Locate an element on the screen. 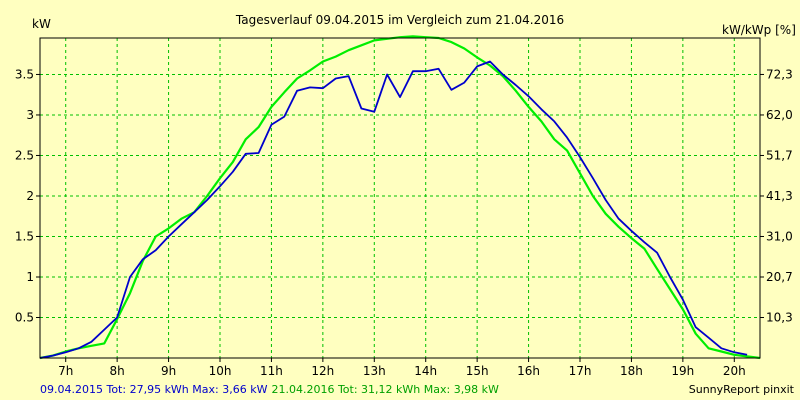 This screenshot has width=800, height=400. y-ticks-right: 10,3 20,7 31,0 41,3 51,7 62,0 72,3 is located at coordinates (776, 195).